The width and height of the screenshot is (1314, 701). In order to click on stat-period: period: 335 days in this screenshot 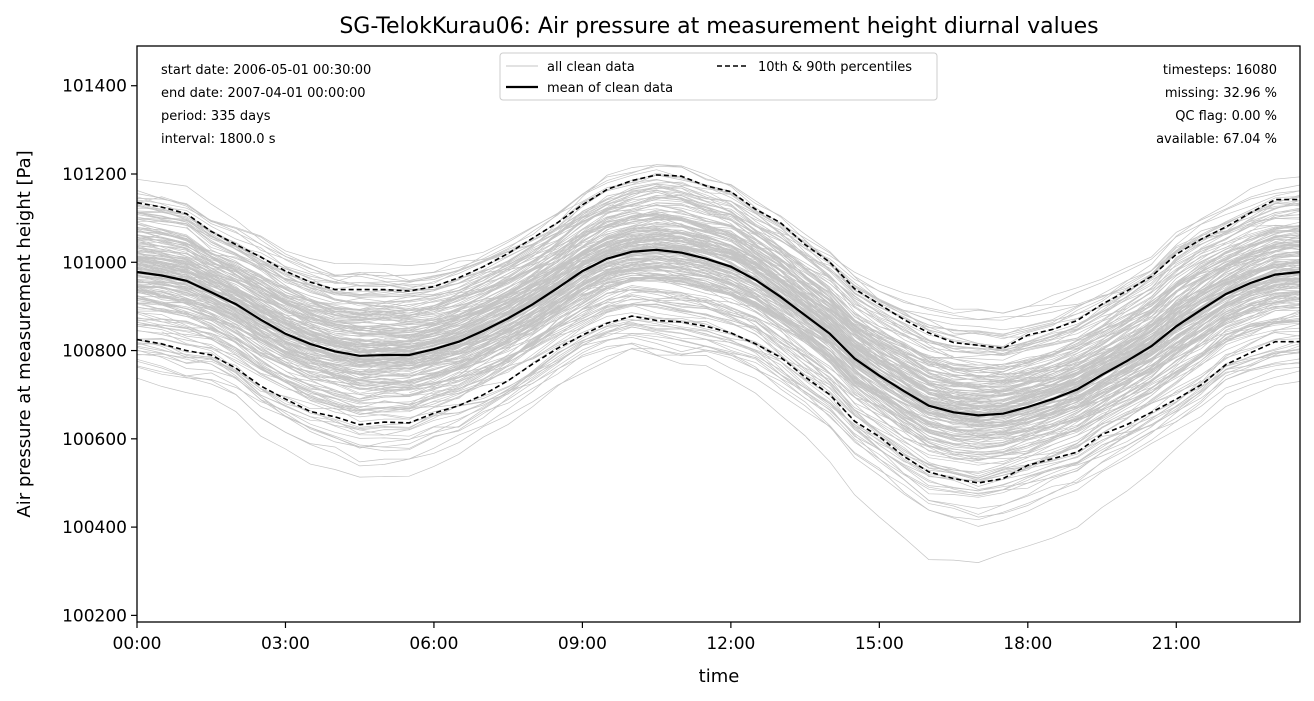, I will do `click(216, 116)`.